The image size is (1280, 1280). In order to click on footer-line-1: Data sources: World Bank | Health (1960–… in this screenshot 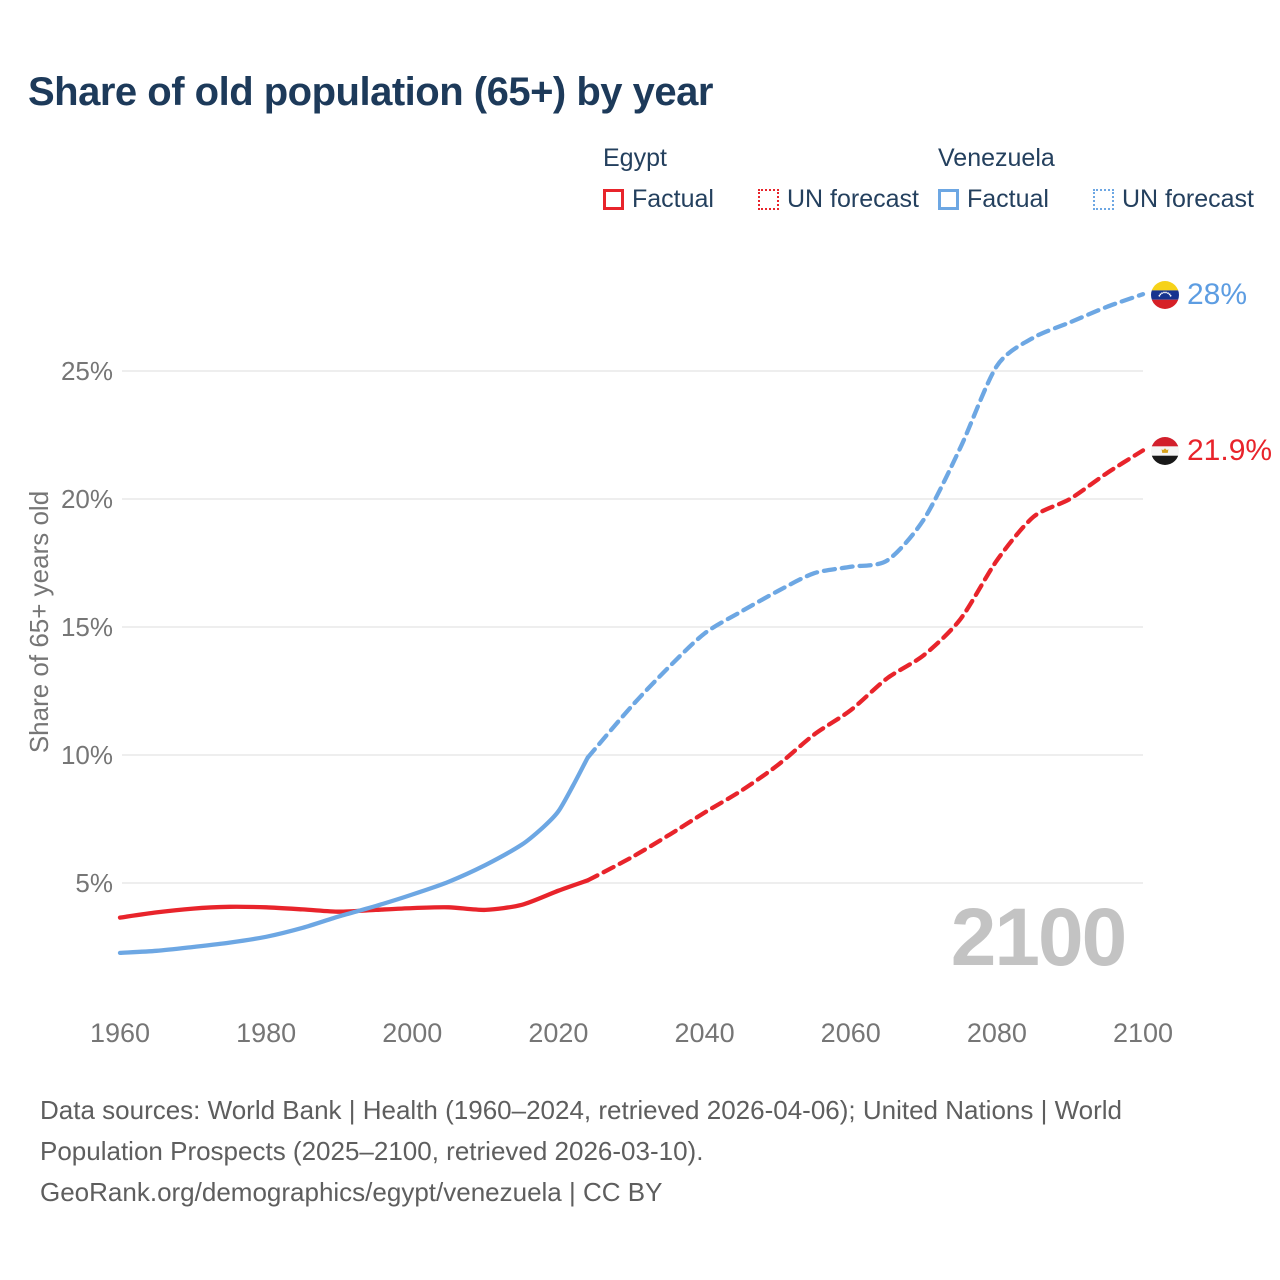, I will do `click(581, 1110)`.